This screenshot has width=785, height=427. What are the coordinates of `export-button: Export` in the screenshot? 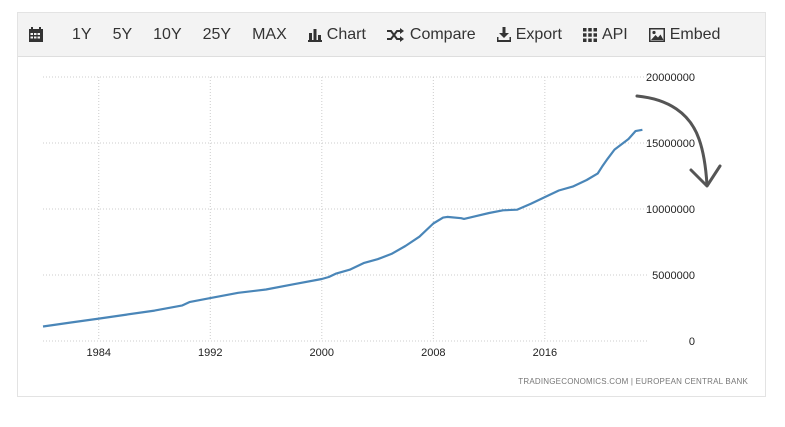 It's located at (529, 34).